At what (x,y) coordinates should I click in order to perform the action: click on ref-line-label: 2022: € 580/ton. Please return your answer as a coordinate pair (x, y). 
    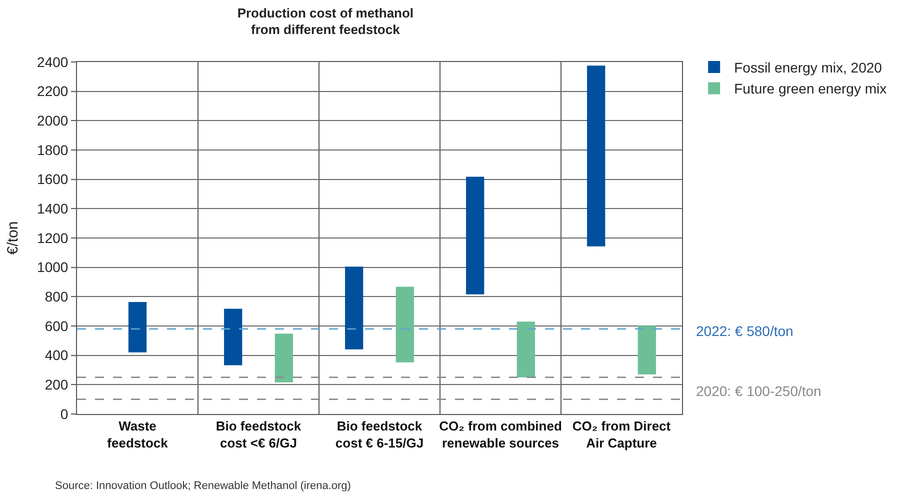
    Looking at the image, I should click on (745, 331).